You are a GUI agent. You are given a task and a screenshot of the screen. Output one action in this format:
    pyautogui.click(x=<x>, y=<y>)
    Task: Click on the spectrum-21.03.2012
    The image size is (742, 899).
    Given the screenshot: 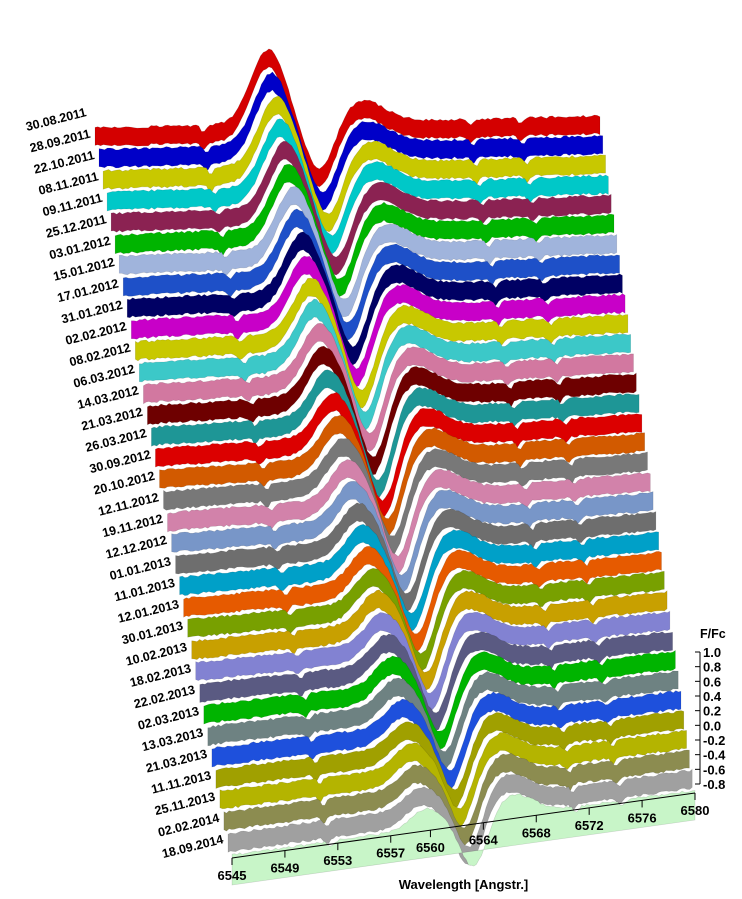 What is the action you would take?
    pyautogui.click(x=395, y=434)
    